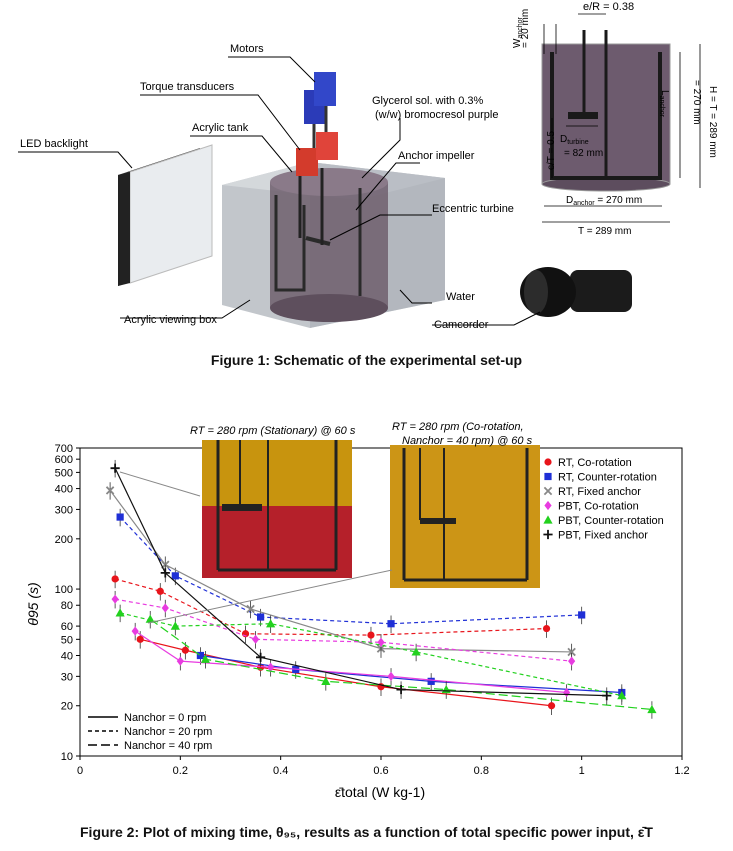  Describe the element at coordinates (473, 209) in the screenshot. I see `label-eccentric-turbine: Eccentric turbine` at that location.